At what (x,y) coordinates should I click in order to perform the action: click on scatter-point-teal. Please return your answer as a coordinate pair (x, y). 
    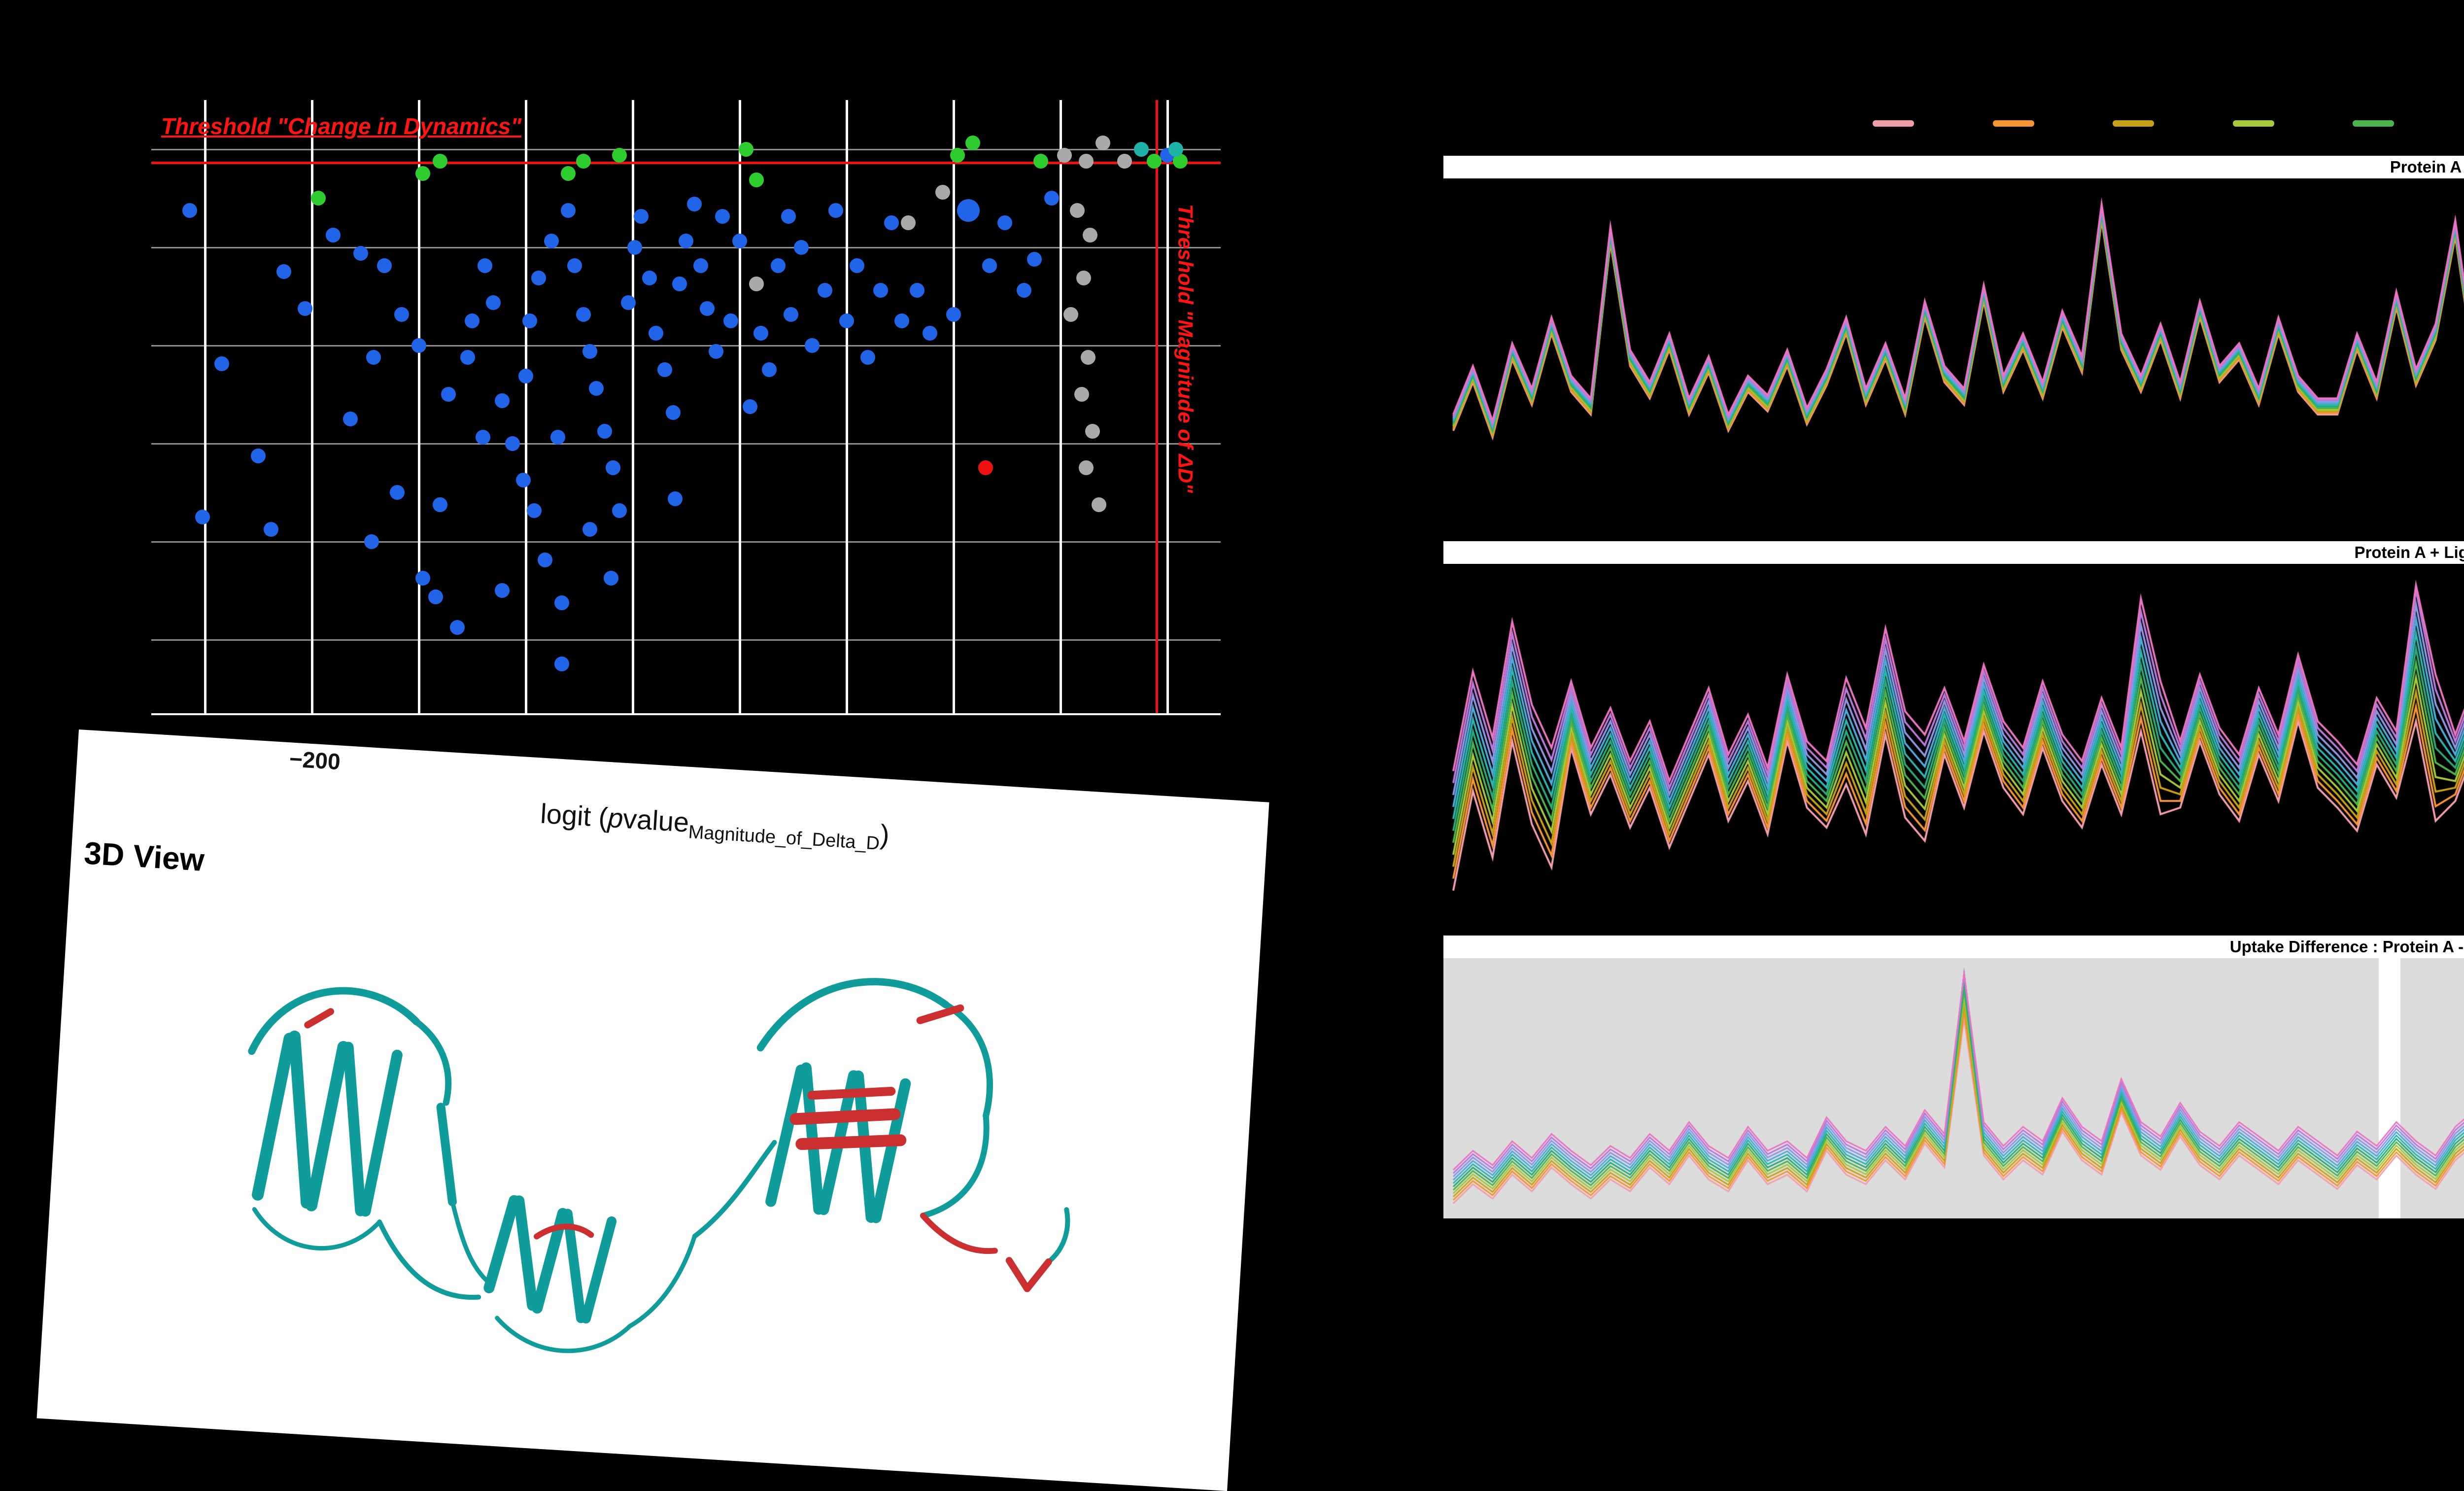
    Looking at the image, I should click on (1141, 149).